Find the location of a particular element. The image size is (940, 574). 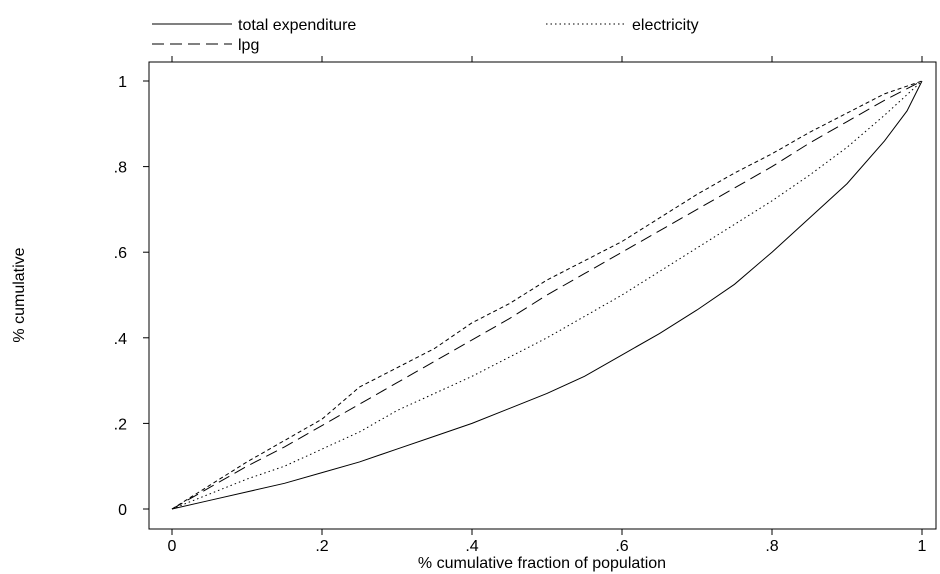

y-tick-label: 0 is located at coordinates (122, 510).